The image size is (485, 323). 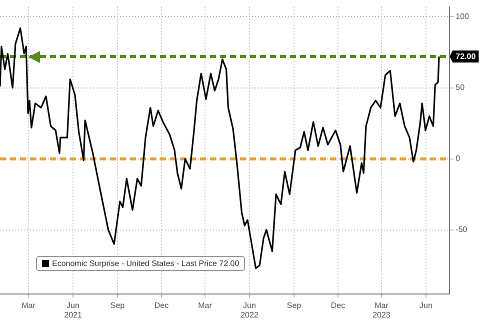 I want to click on legend-label: Economic Surprise - United States - Last Price 72.00, so click(x=146, y=263).